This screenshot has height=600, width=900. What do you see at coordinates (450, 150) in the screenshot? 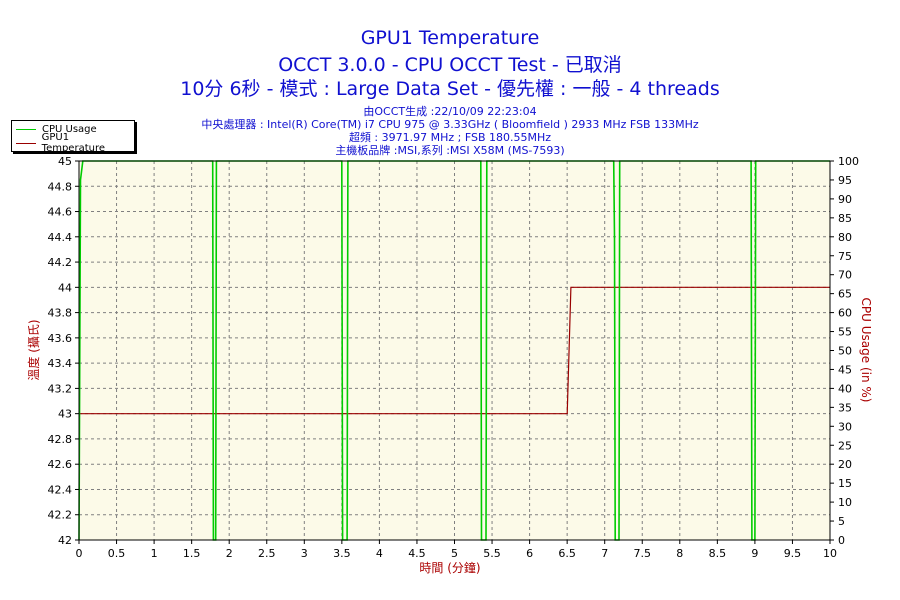
I see `info-motherboard: 主機板品牌 :MSI,系列 :MSI X58M (MS-7593)` at bounding box center [450, 150].